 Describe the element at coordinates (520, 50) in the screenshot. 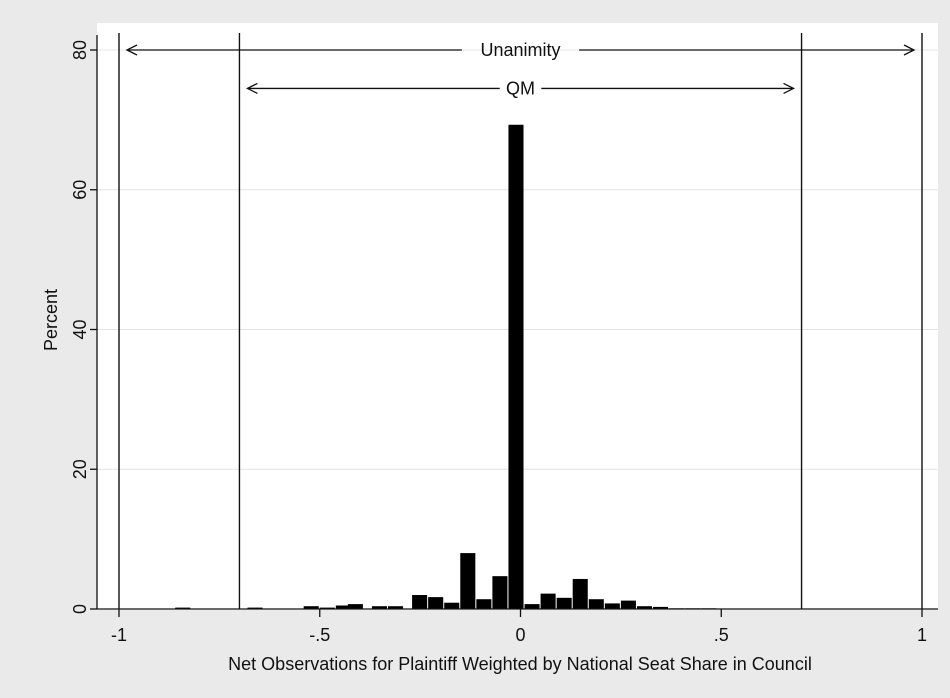

I see `annotation-label: Unanimity` at that location.